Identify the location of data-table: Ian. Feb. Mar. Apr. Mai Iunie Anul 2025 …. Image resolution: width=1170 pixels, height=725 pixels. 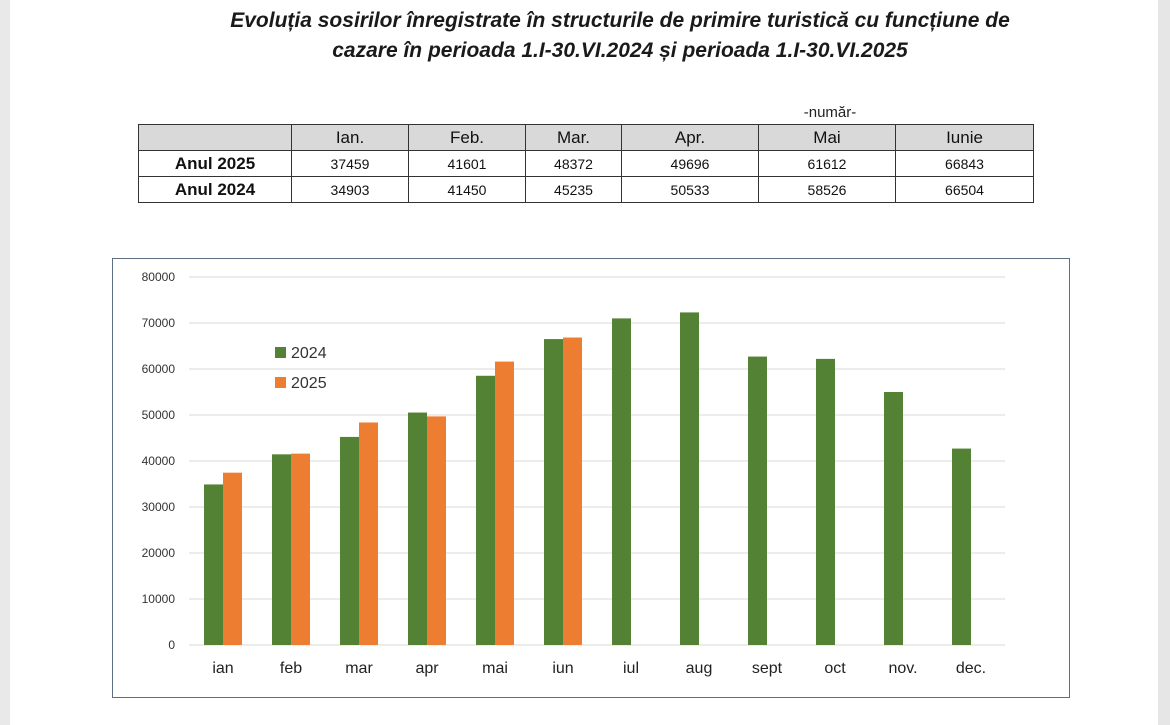
(586, 163).